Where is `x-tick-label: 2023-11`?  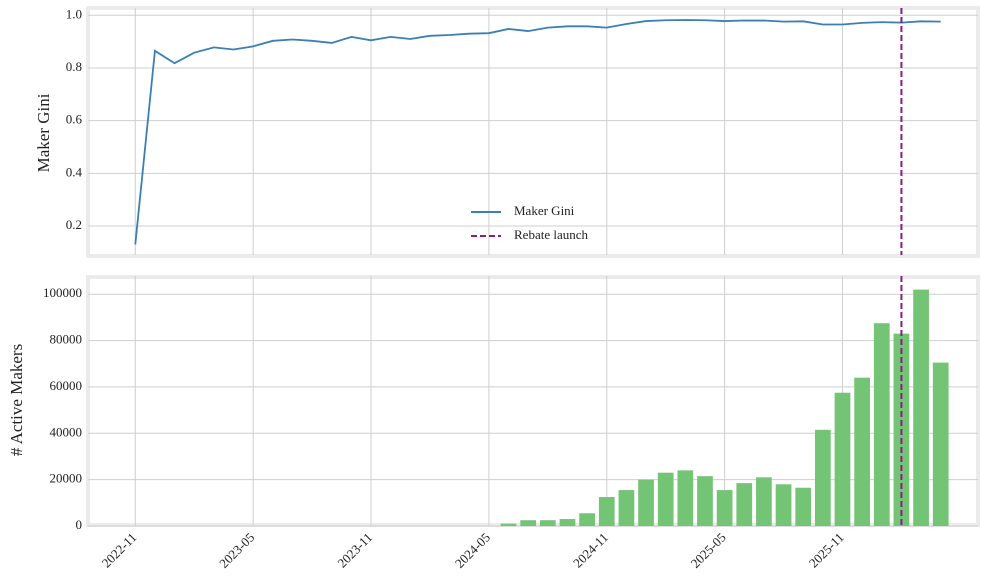 x-tick-label: 2023-11 is located at coordinates (354, 550).